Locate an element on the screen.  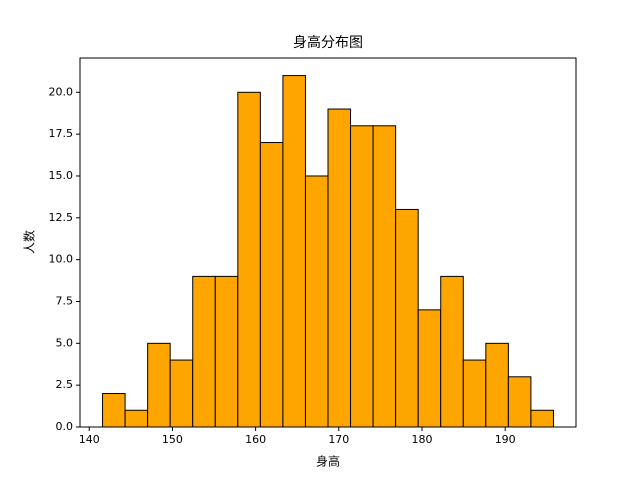
y-tick-label: 20.0 is located at coordinates (61, 91).